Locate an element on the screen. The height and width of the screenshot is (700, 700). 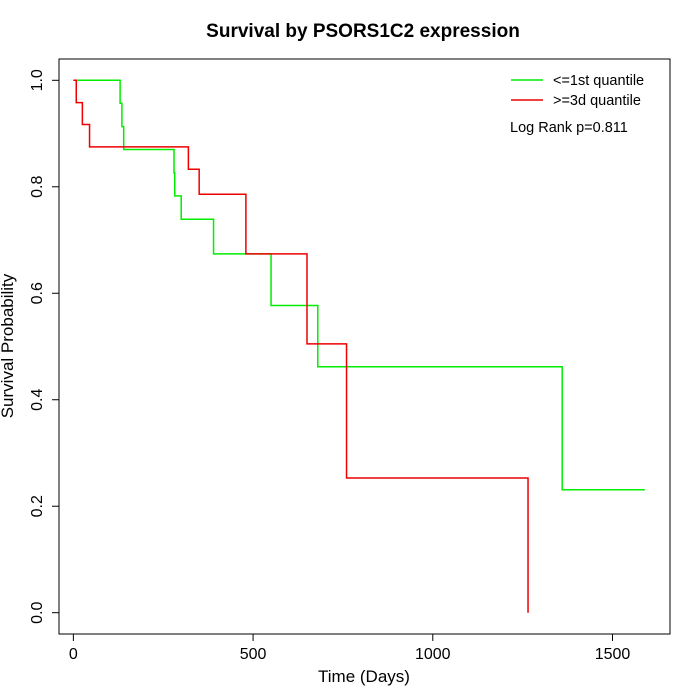
x-tick-label: 500 is located at coordinates (253, 654).